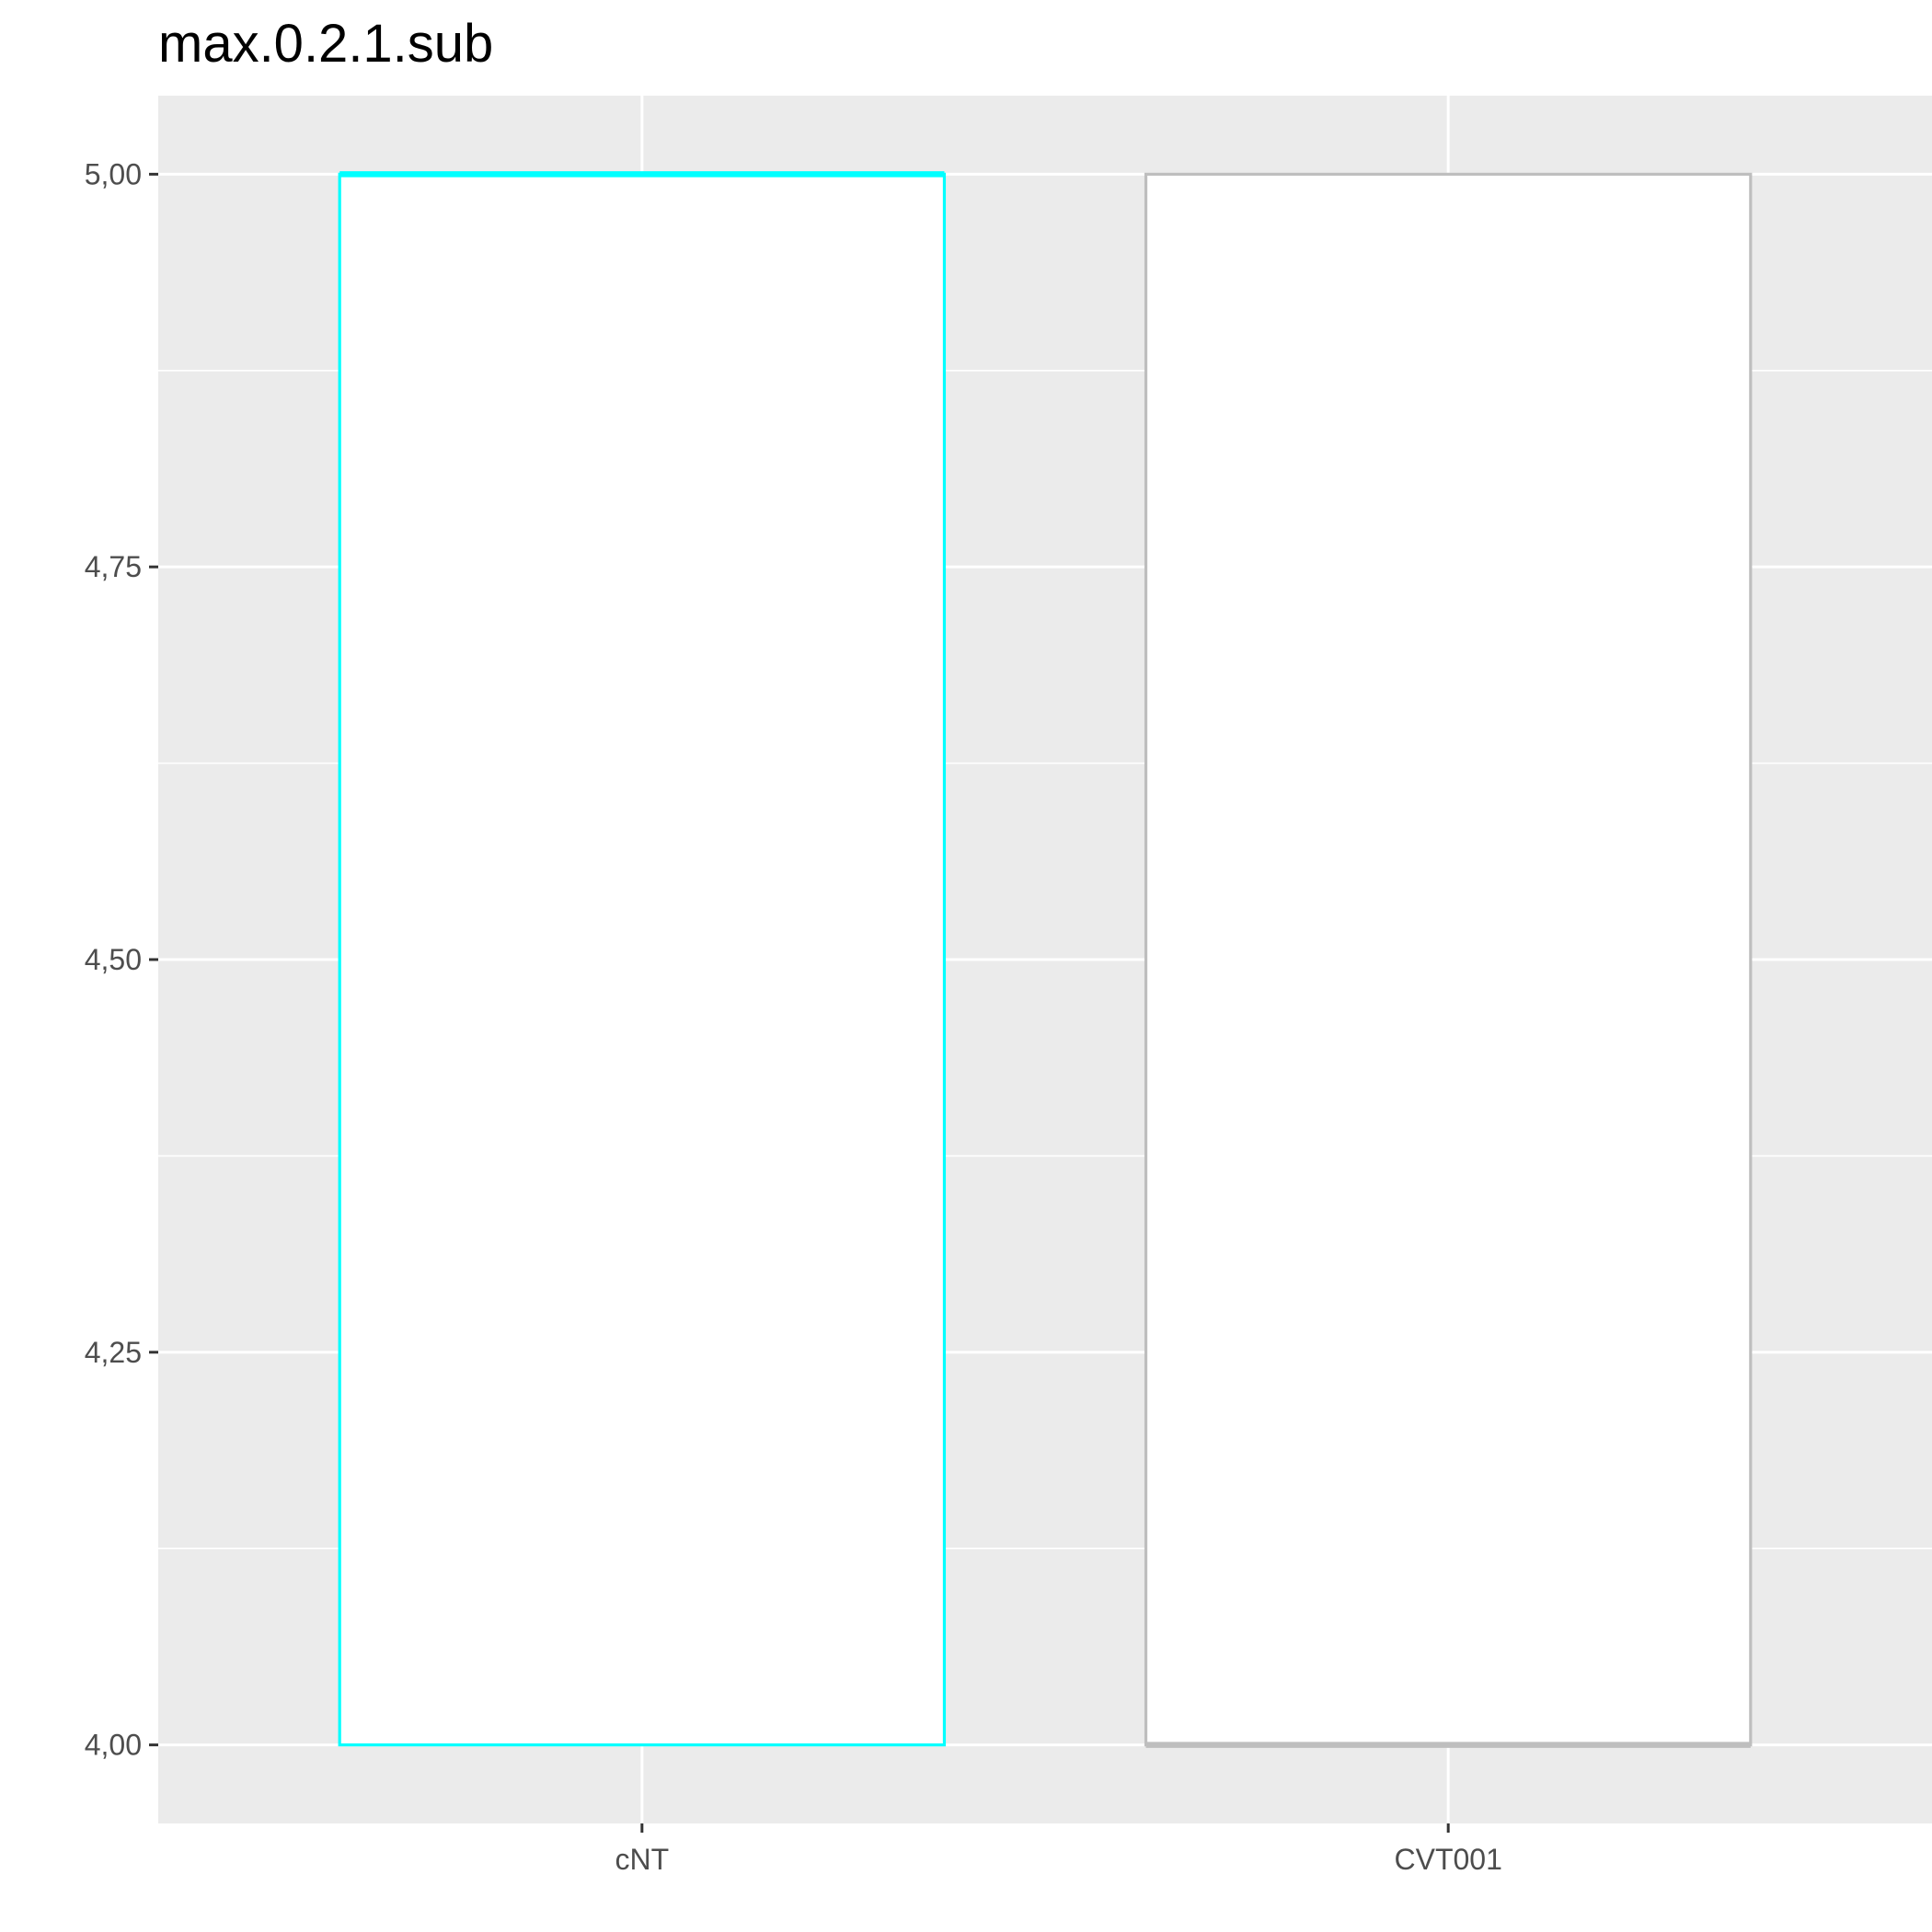 The image size is (1932, 1932). I want to click on y-tick-label: 4,00, so click(113, 1745).